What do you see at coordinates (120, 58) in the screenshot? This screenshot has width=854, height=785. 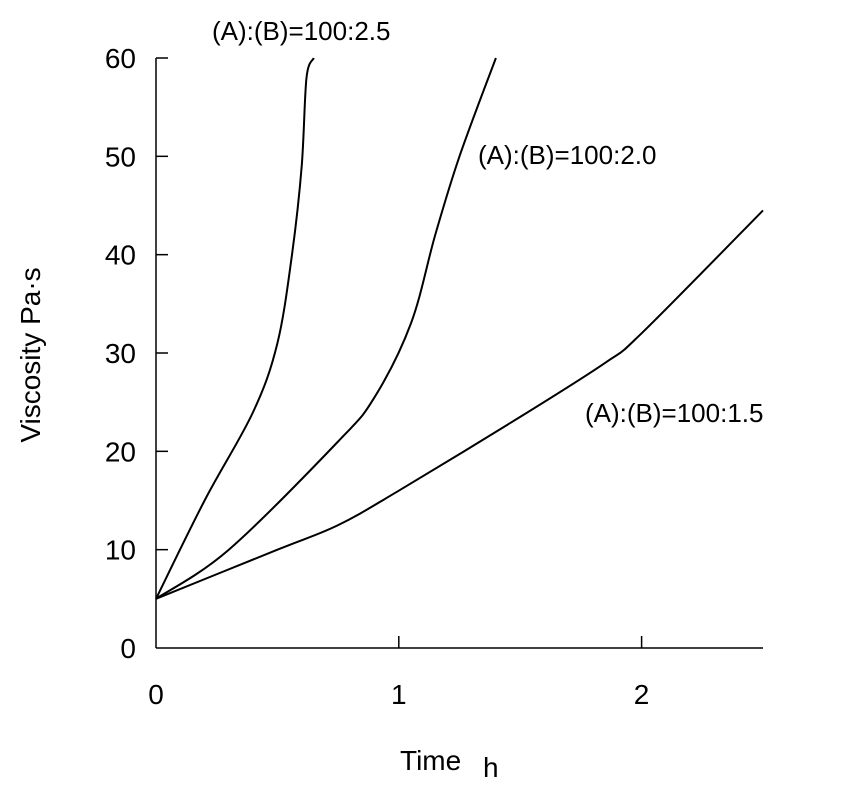 I see `y-tick-label: 60` at bounding box center [120, 58].